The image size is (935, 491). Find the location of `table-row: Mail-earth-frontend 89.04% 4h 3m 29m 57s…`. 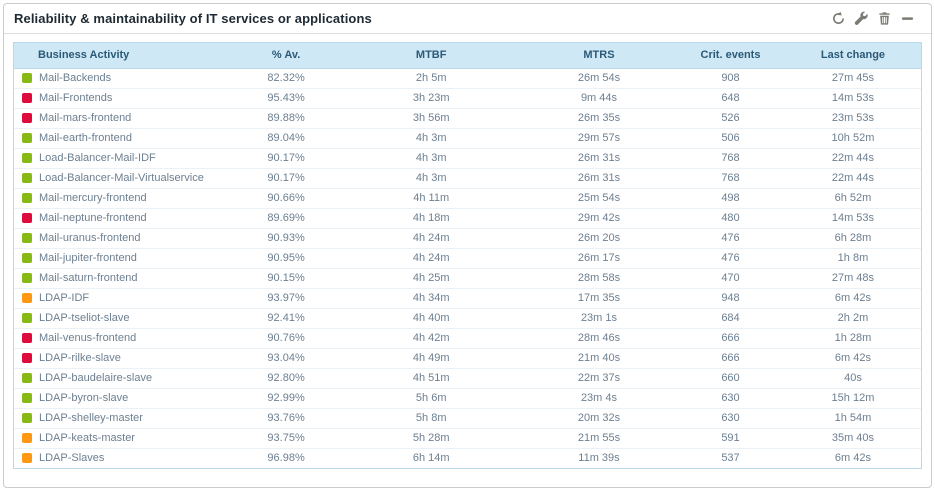

table-row: Mail-earth-frontend 89.04% 4h 3m 29m 57s… is located at coordinates (467, 138).